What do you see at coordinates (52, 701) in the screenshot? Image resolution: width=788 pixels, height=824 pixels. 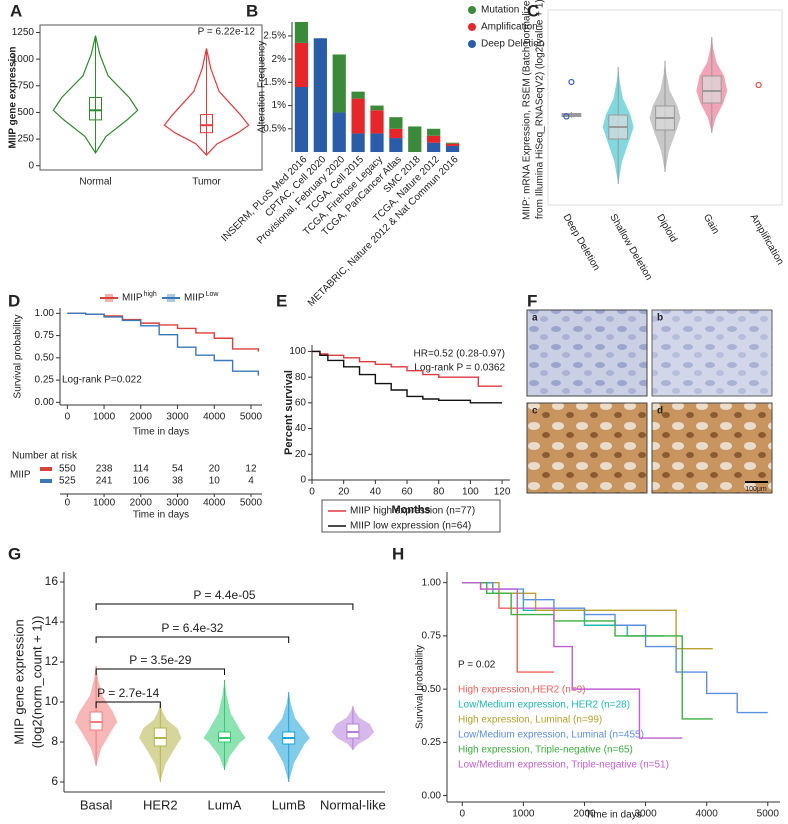 I see `y-tick-label: 10` at bounding box center [52, 701].